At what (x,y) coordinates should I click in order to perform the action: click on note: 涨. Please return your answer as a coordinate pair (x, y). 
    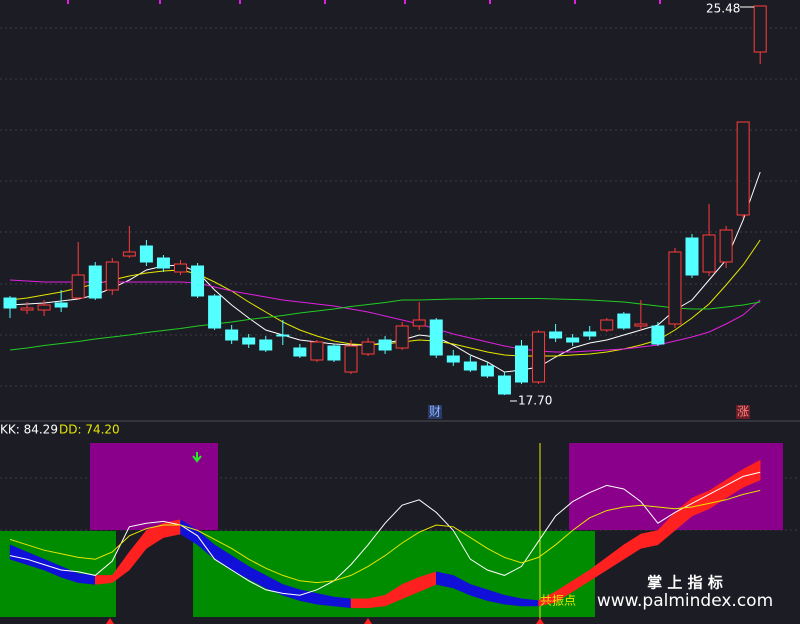
    Looking at the image, I should click on (743, 411).